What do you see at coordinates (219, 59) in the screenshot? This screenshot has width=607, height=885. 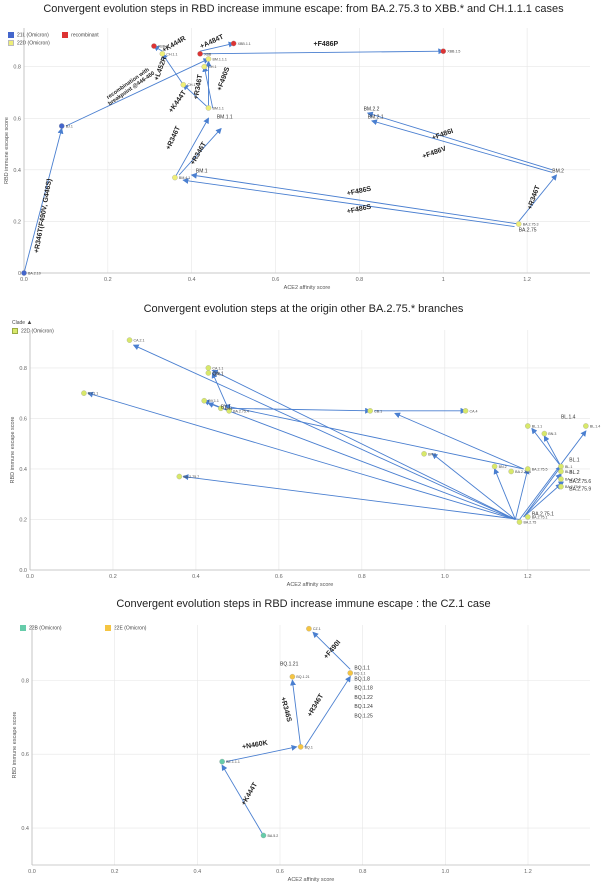 I see `data-point-label: BM.1.1.1` at bounding box center [219, 59].